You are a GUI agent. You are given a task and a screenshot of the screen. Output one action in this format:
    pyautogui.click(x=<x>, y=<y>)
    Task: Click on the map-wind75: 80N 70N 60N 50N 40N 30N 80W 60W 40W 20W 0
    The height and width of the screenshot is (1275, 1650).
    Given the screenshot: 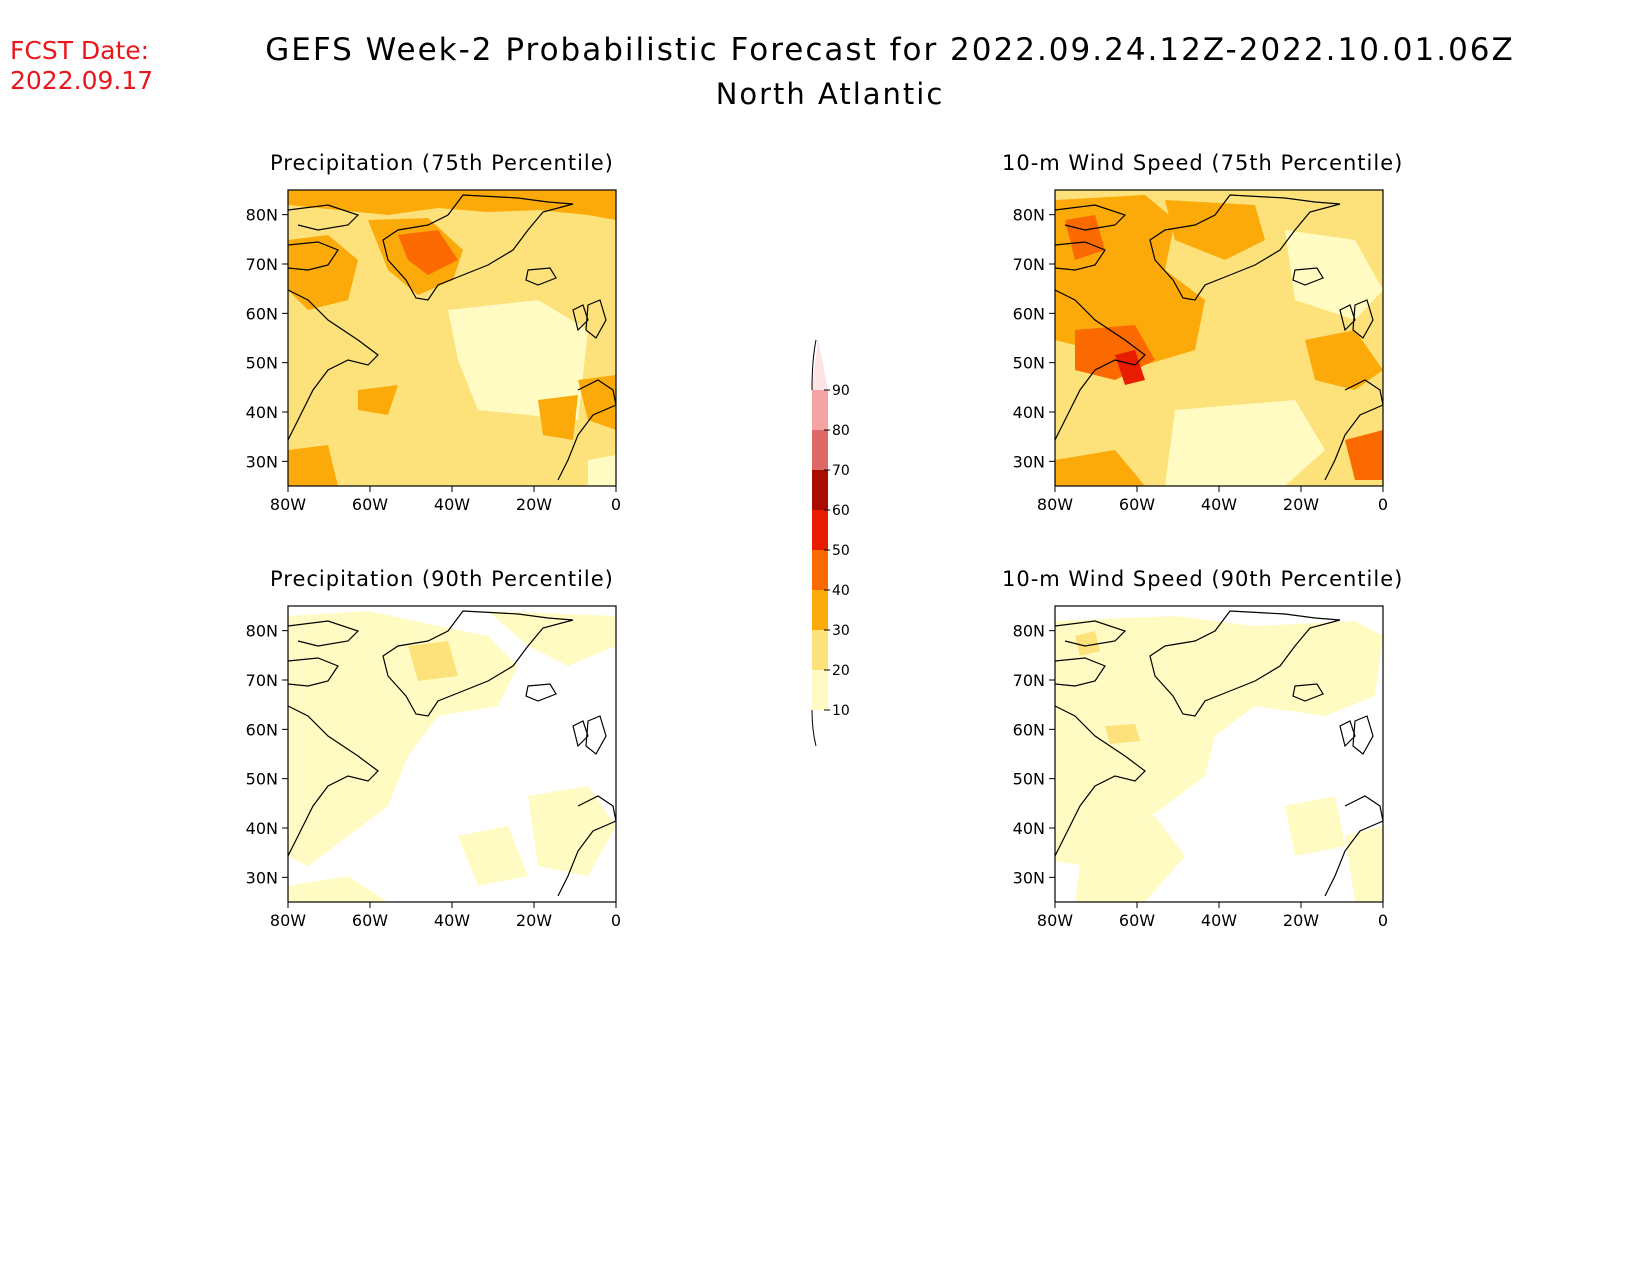 What is the action you would take?
    pyautogui.click(x=1200, y=351)
    